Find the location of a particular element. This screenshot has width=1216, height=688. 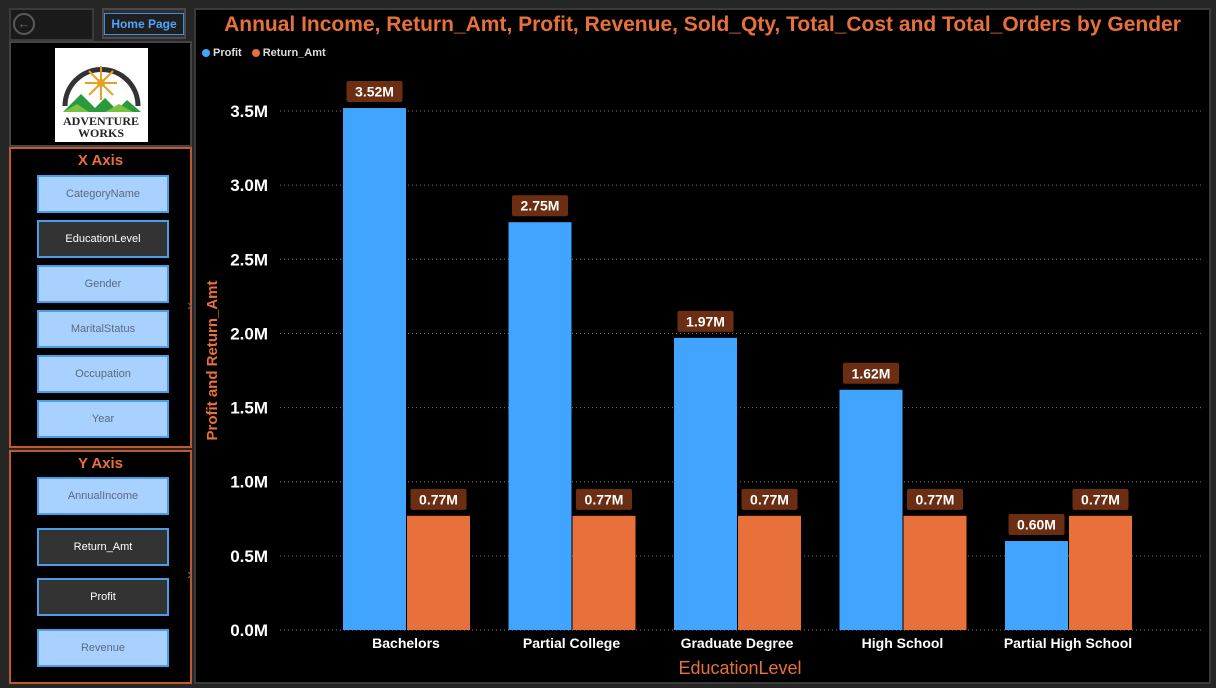

home-page-button: Home Page is located at coordinates (144, 23).